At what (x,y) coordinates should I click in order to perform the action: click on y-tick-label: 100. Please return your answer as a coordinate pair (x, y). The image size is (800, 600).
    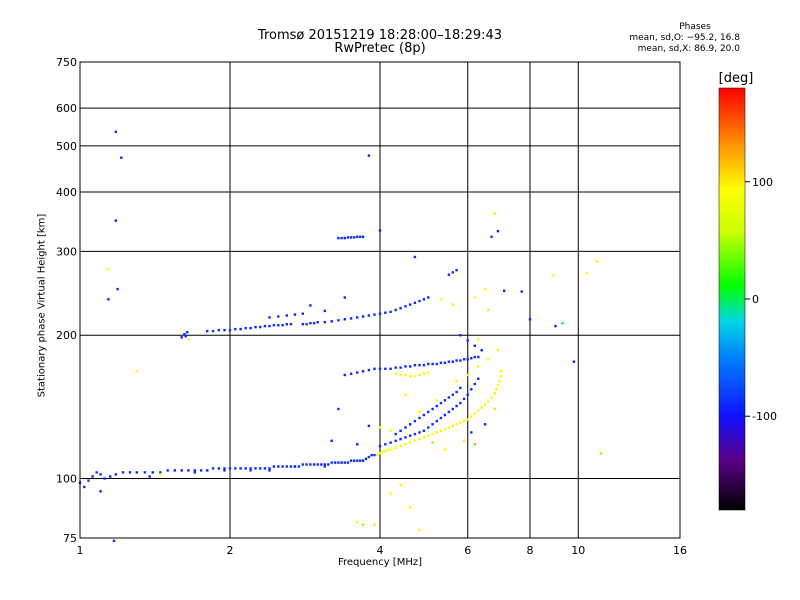
    Looking at the image, I should click on (66, 479).